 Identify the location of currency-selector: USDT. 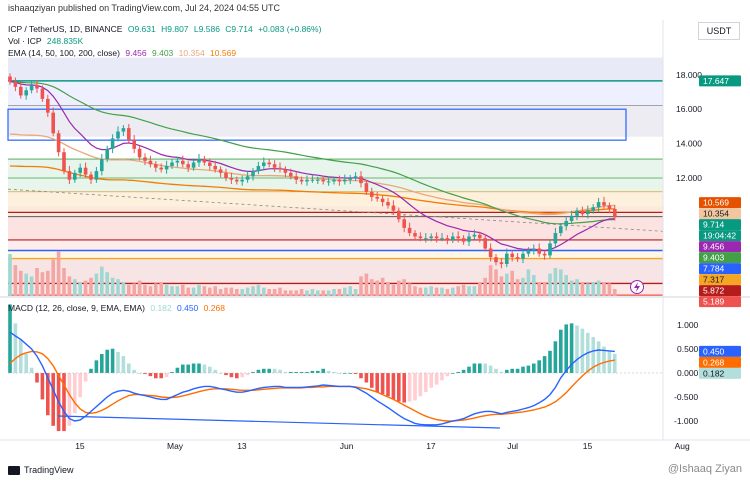
(719, 31).